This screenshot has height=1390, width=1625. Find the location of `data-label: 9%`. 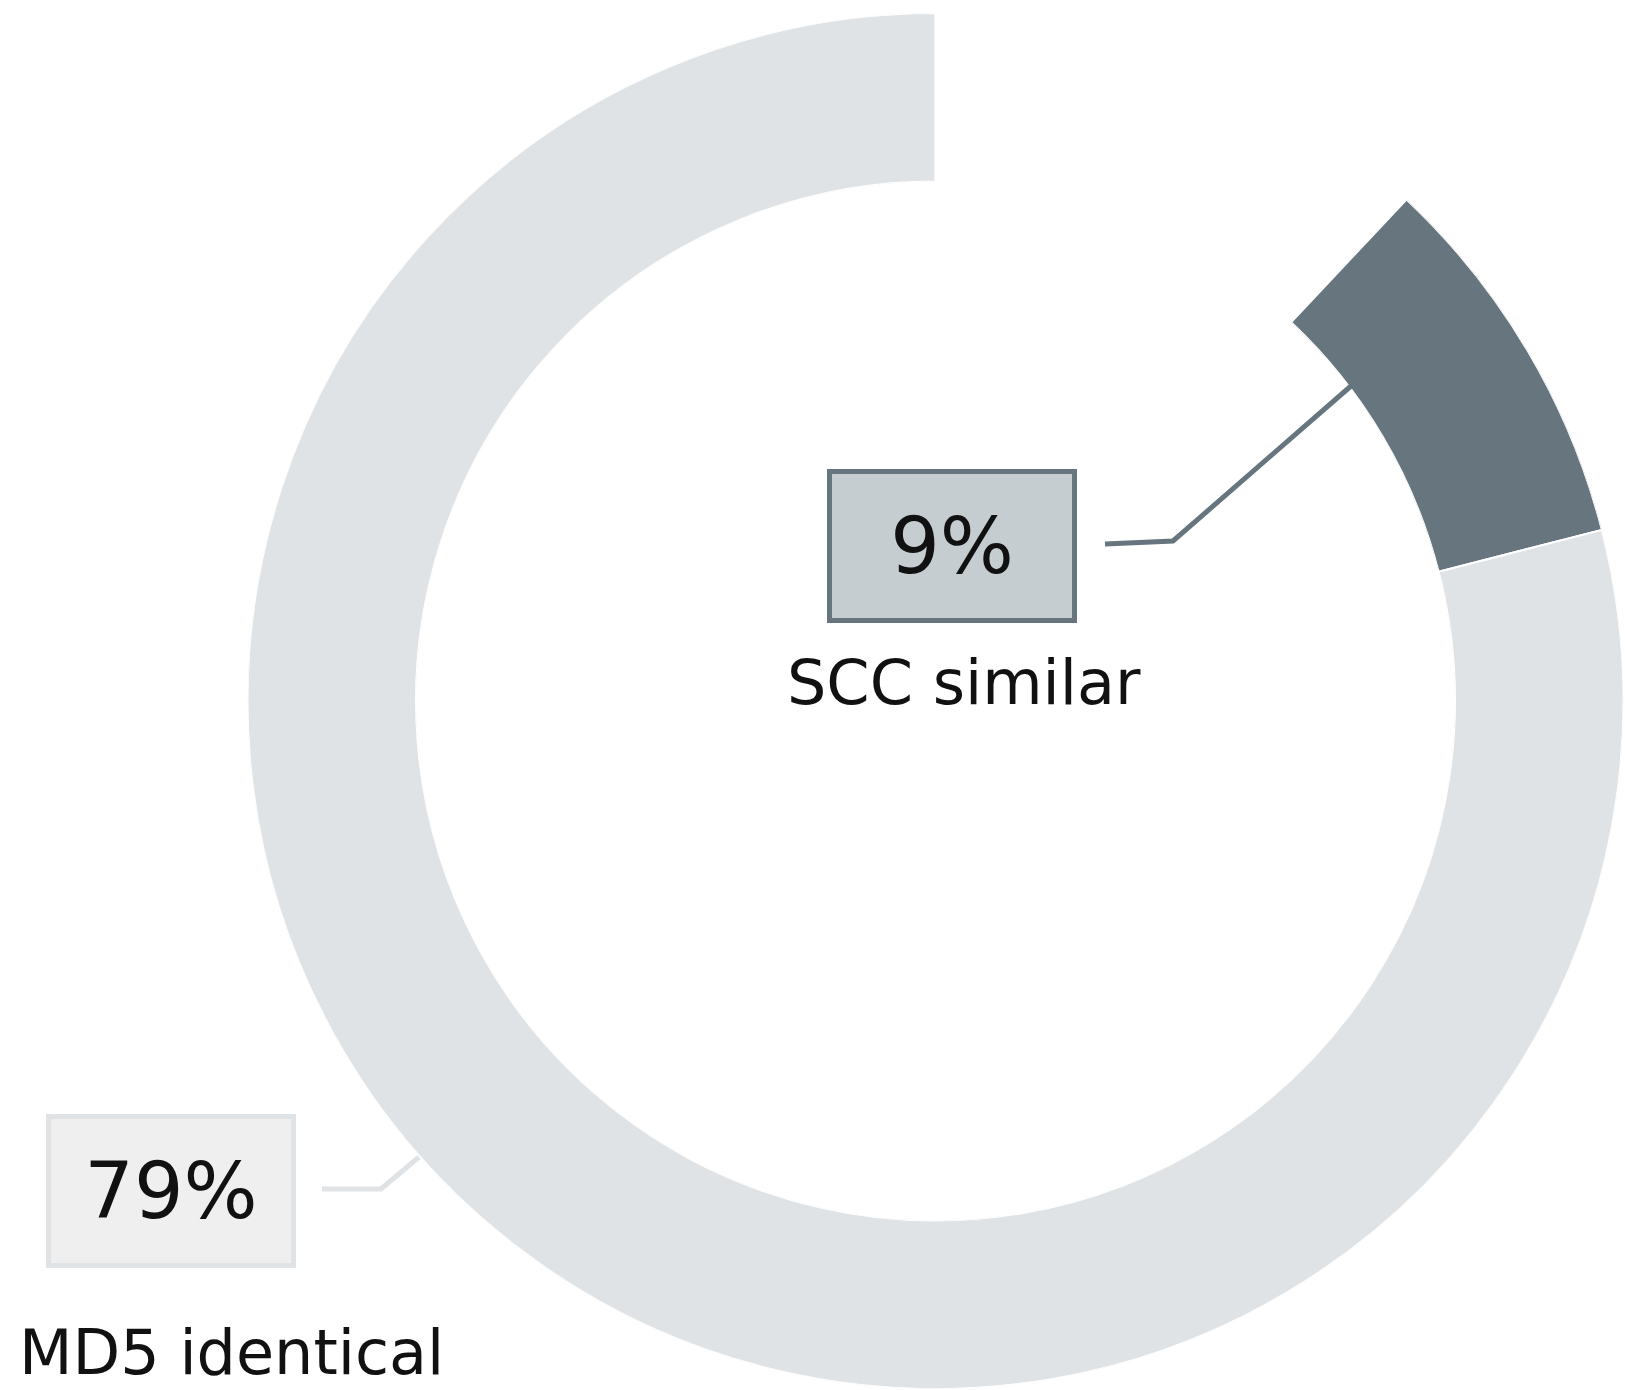

data-label: 9% is located at coordinates (952, 546).